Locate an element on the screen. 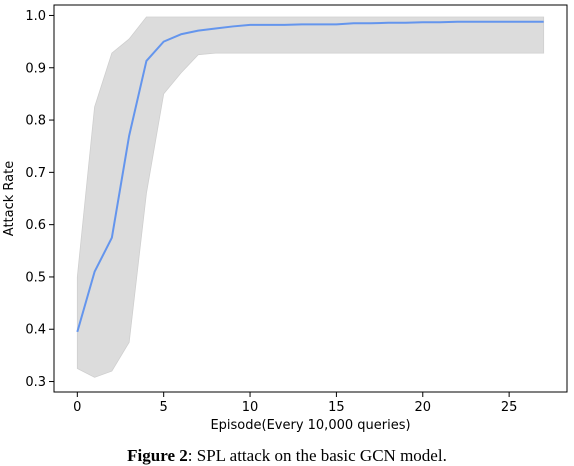  y-tick-label: 0.3 is located at coordinates (35, 382).